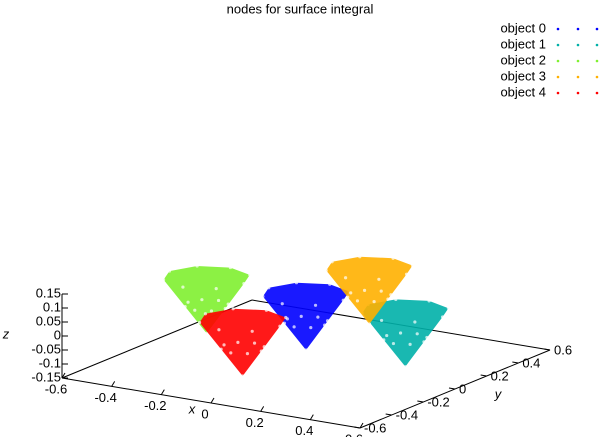 This screenshot has width=600, height=437. Describe the element at coordinates (105, 397) in the screenshot. I see `x-tick-label: -0.4` at that location.